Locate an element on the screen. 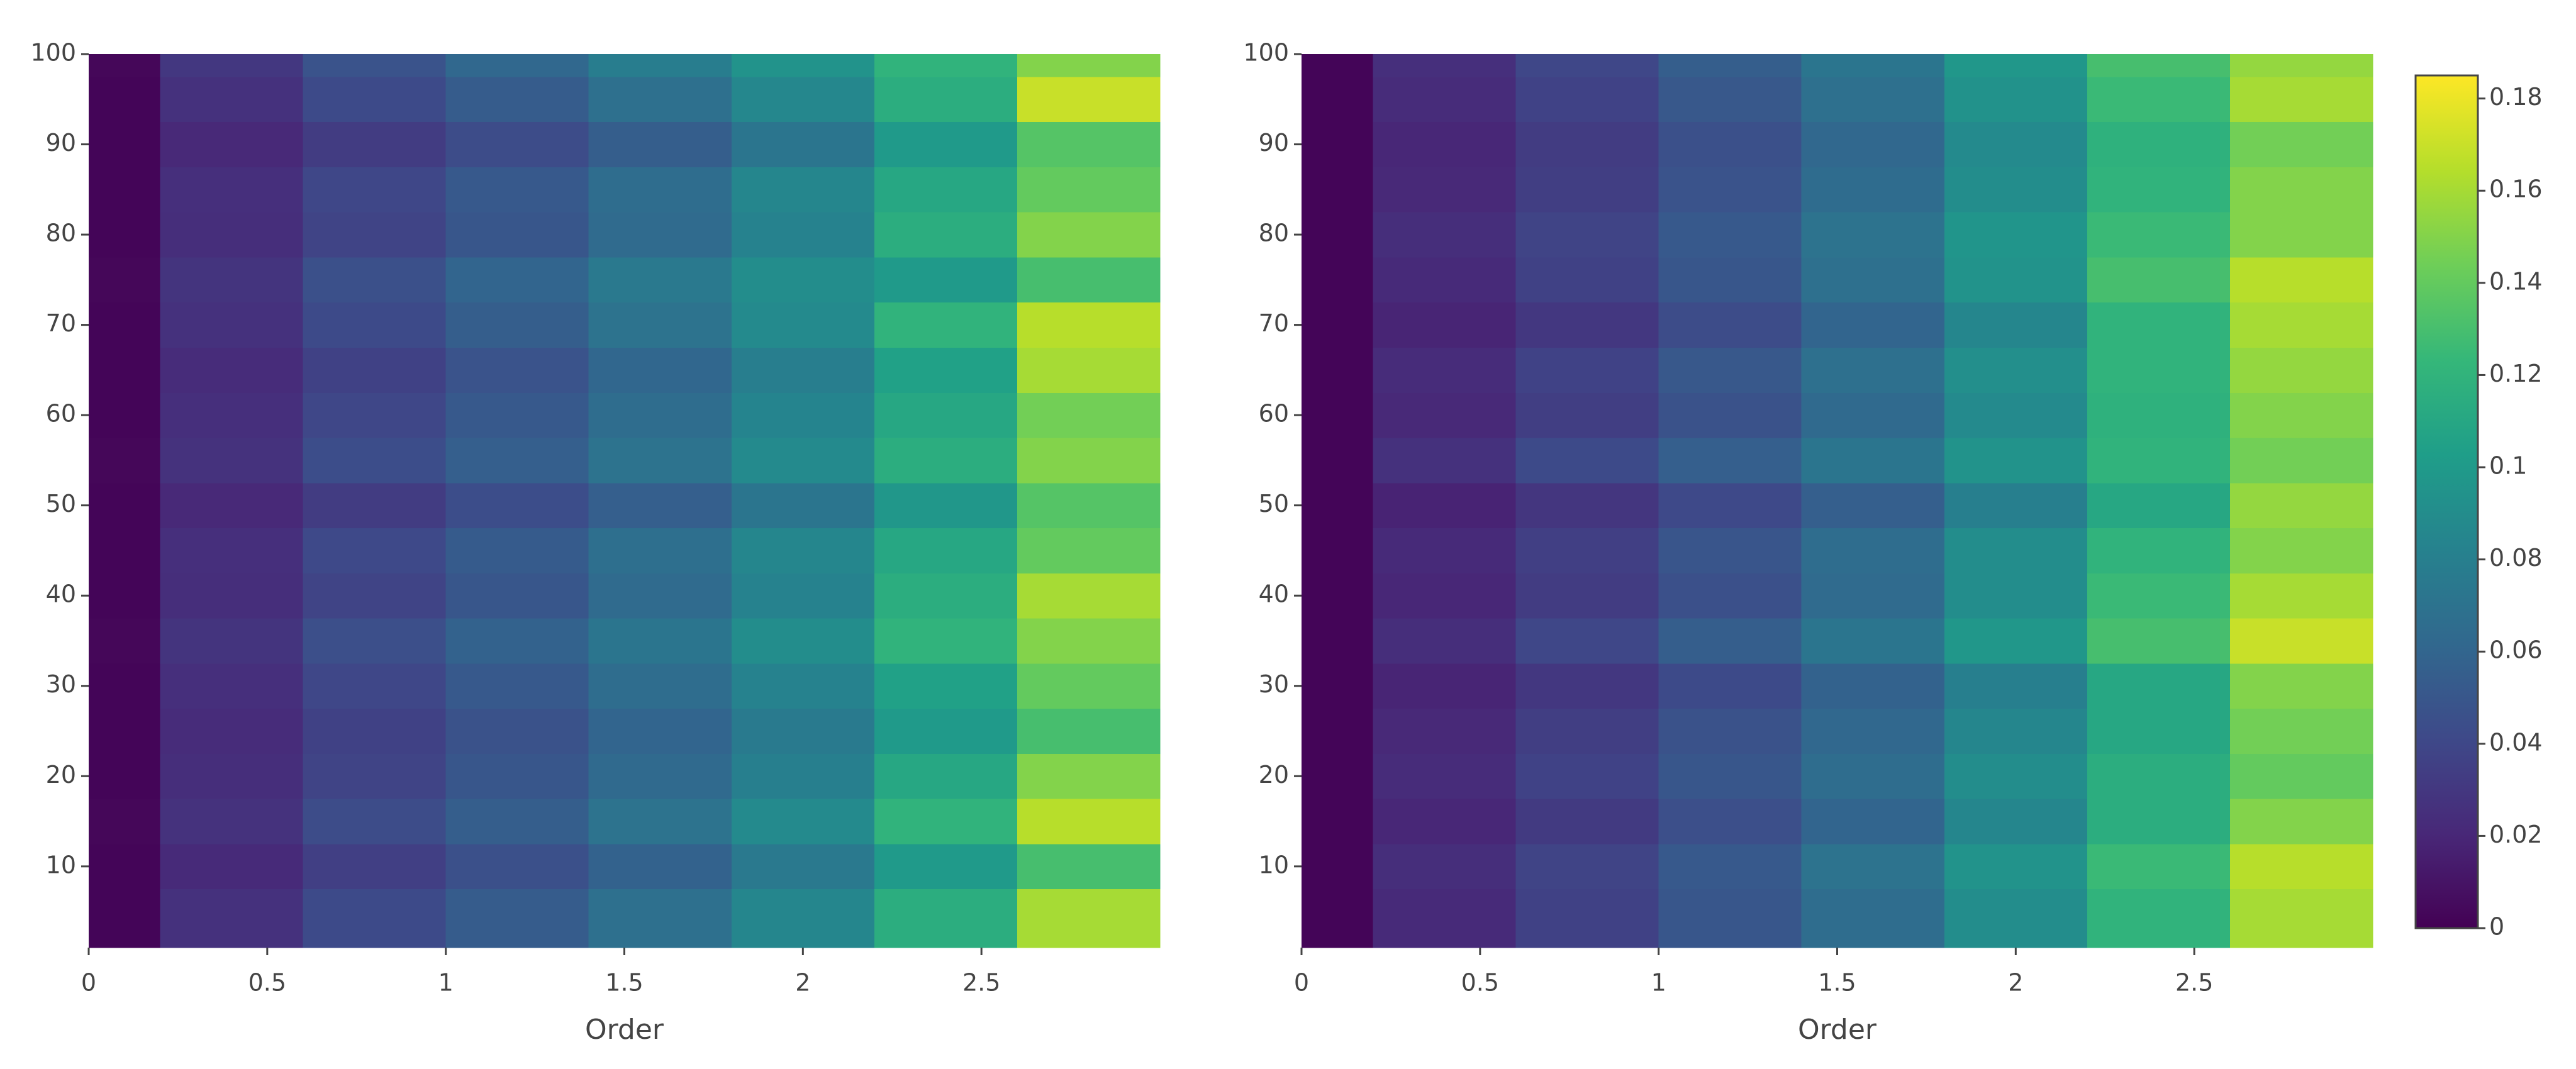 The image size is (2576, 1069). y-tick-label: 20 is located at coordinates (1274, 775).